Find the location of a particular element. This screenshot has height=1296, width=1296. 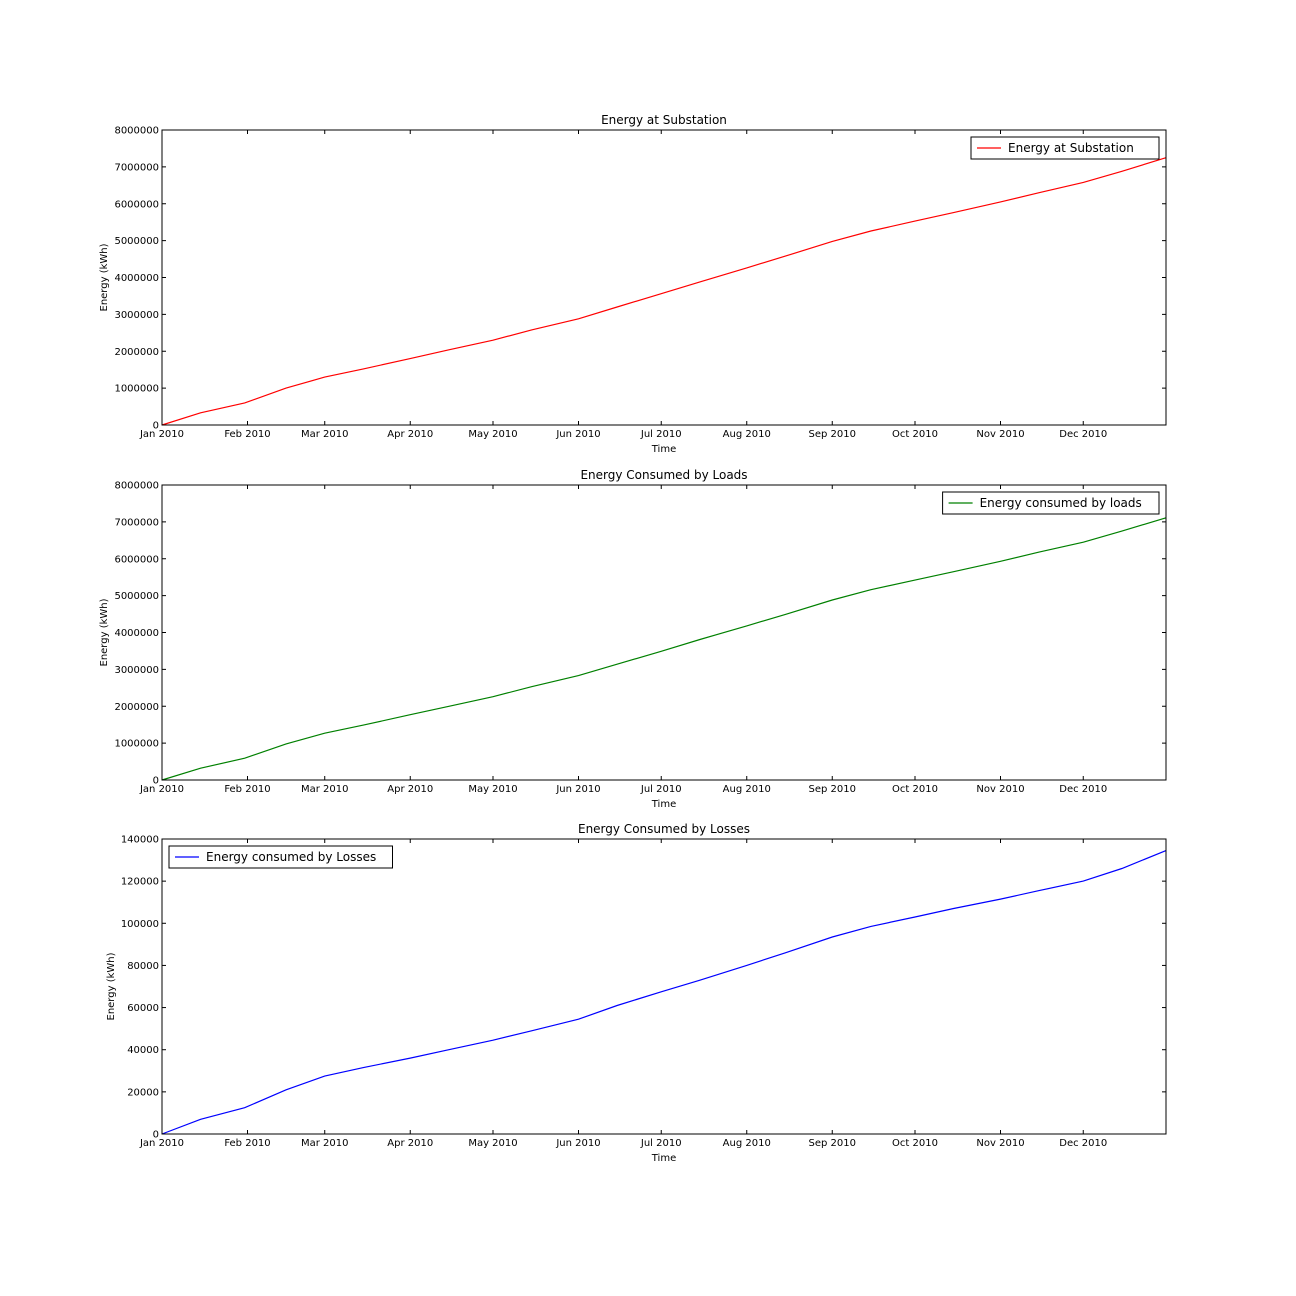

y-tick-label: 120000 is located at coordinates (140, 882).